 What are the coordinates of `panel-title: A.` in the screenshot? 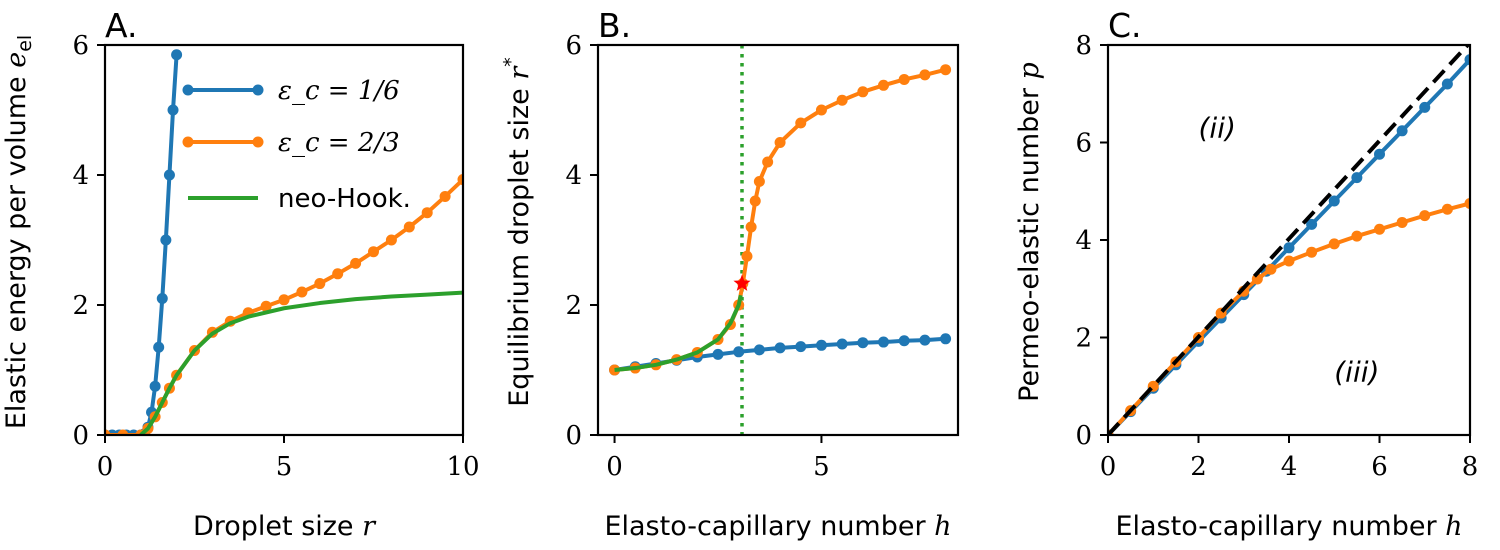 It's located at (121, 25).